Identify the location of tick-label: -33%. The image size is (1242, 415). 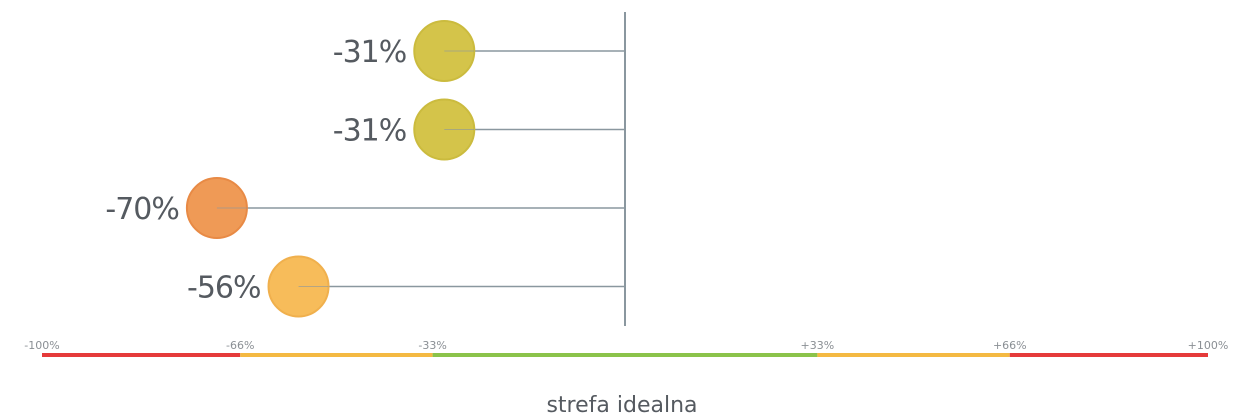
(432, 345).